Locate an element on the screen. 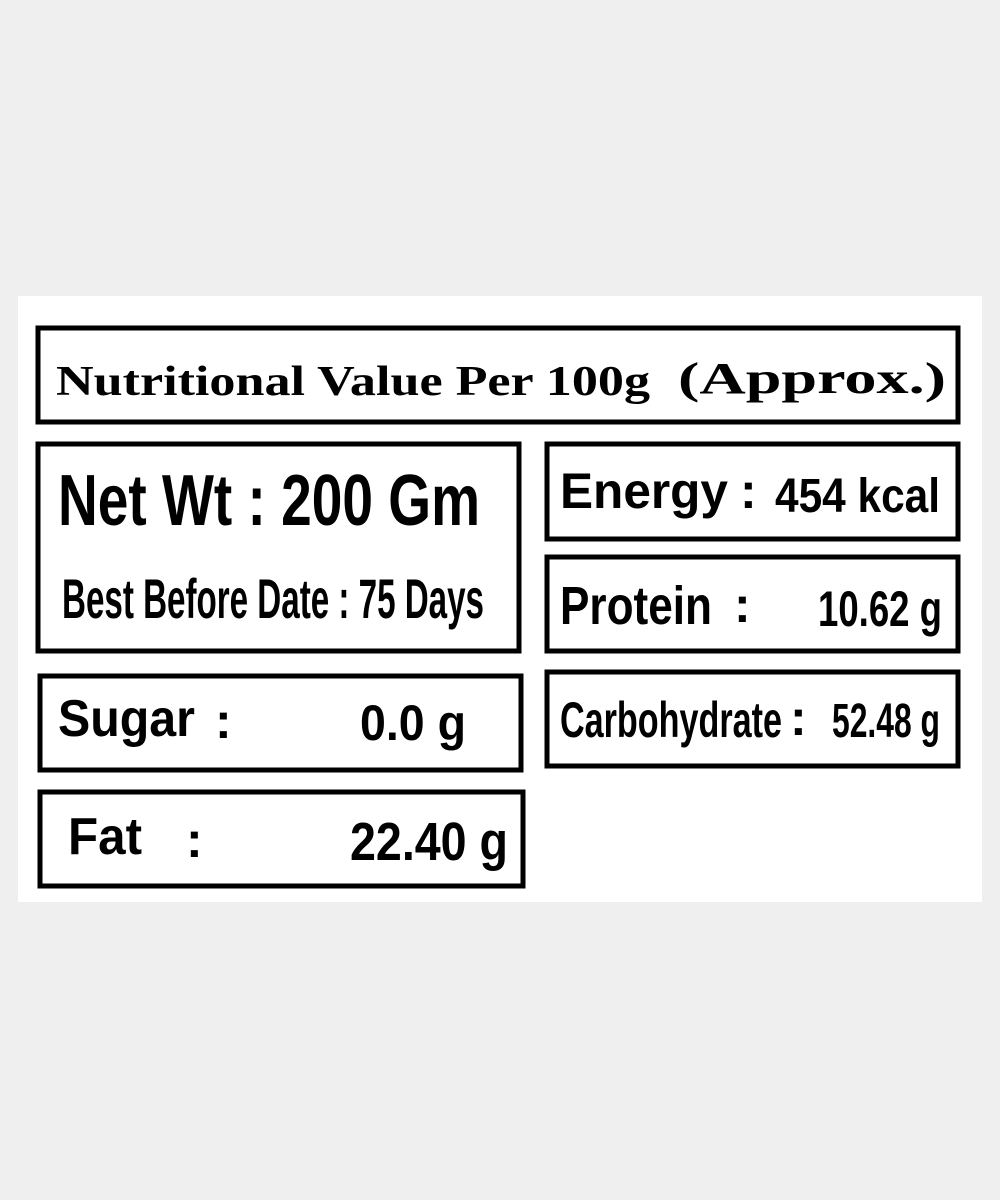 This screenshot has height=1200, width=1000. sugar-box is located at coordinates (280, 723).